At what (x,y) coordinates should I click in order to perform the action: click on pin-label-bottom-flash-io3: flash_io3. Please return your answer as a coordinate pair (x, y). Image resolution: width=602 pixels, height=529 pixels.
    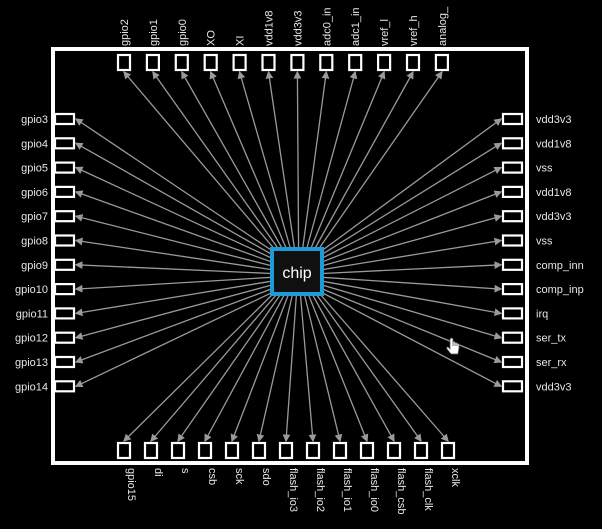
    Looking at the image, I should click on (293, 490).